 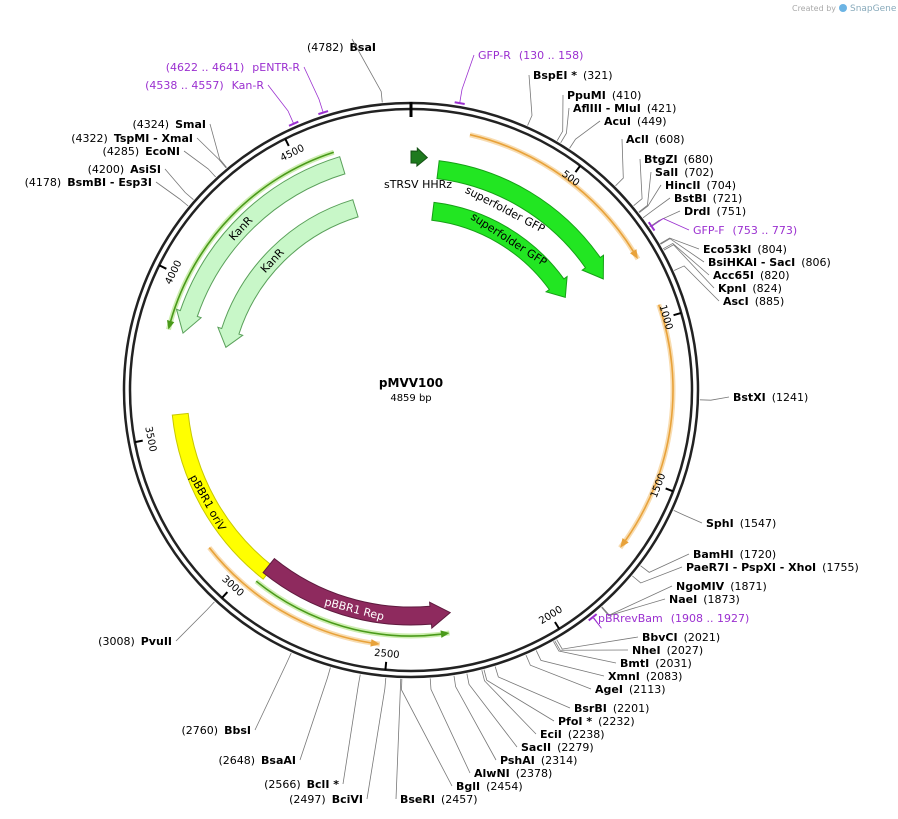 I want to click on enzyme-name: BsiHKAI - SacI, so click(x=751, y=262).